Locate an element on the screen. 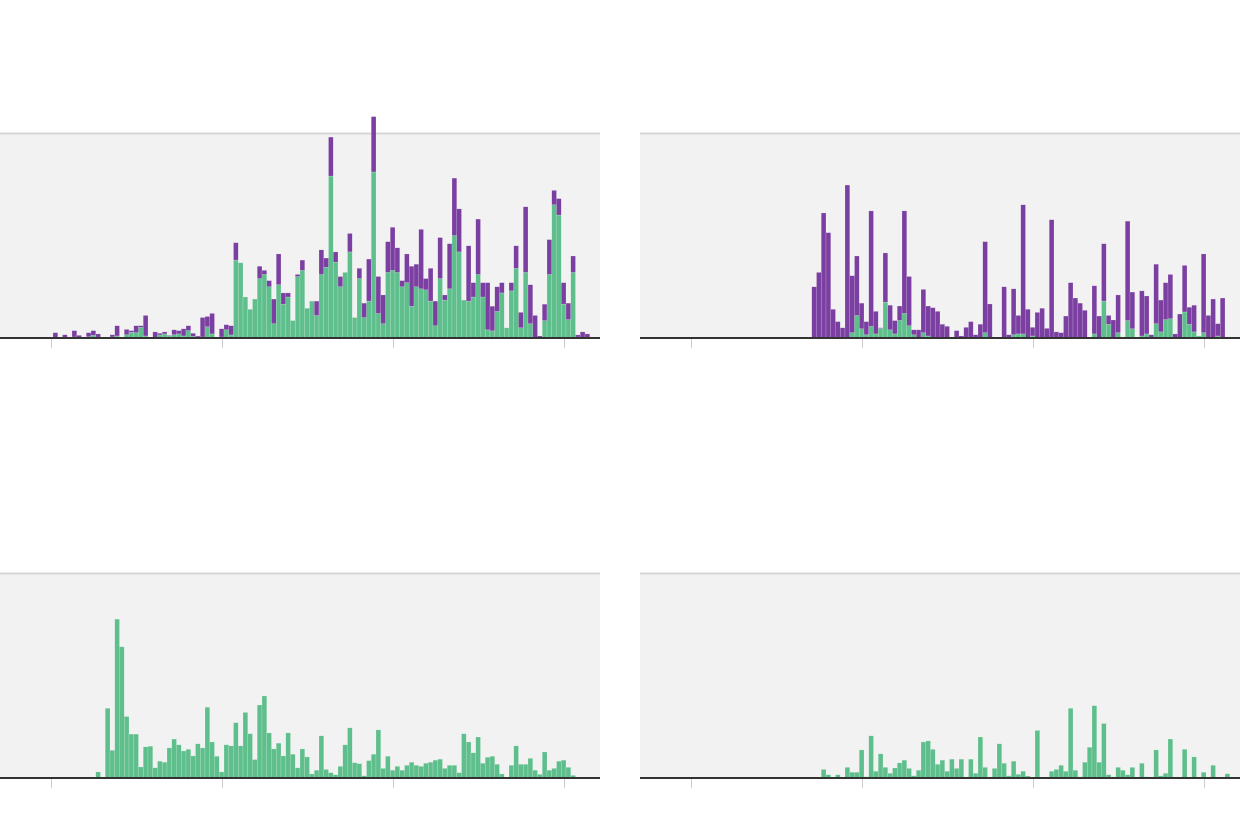  chart-panel-top-right is located at coordinates (940, 240).